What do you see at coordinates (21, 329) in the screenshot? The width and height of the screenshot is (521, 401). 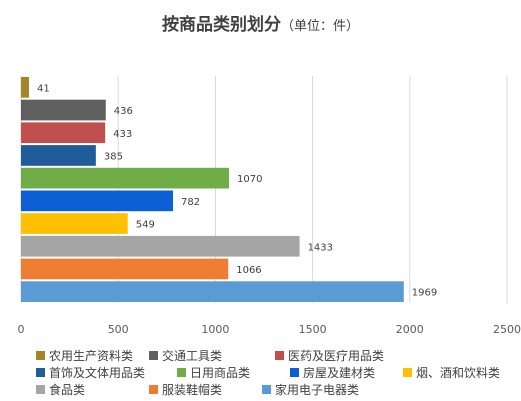 I see `x-tick-label-0: 0` at bounding box center [21, 329].